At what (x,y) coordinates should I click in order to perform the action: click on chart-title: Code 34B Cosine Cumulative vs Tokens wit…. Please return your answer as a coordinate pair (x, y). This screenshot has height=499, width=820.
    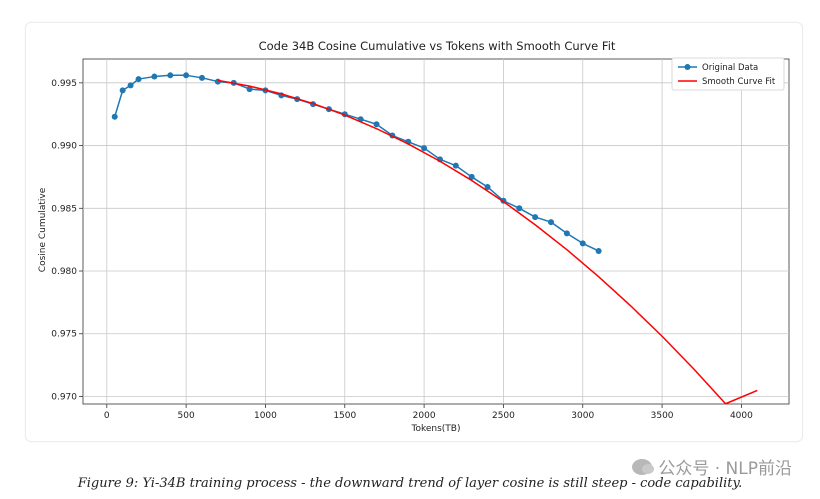
    Looking at the image, I should click on (437, 46).